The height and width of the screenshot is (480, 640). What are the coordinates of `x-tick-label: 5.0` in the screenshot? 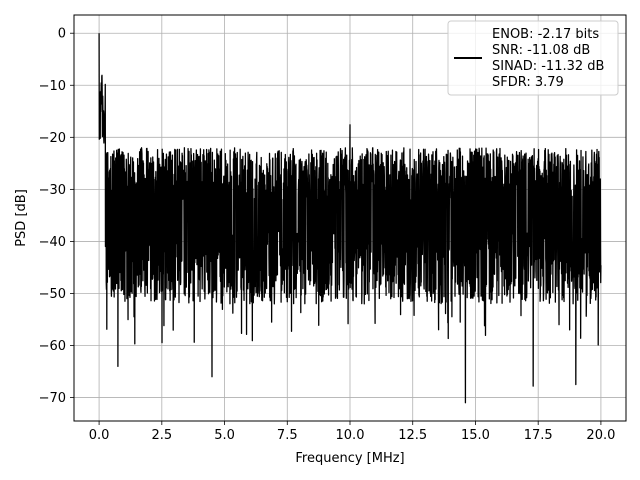 It's located at (224, 435).